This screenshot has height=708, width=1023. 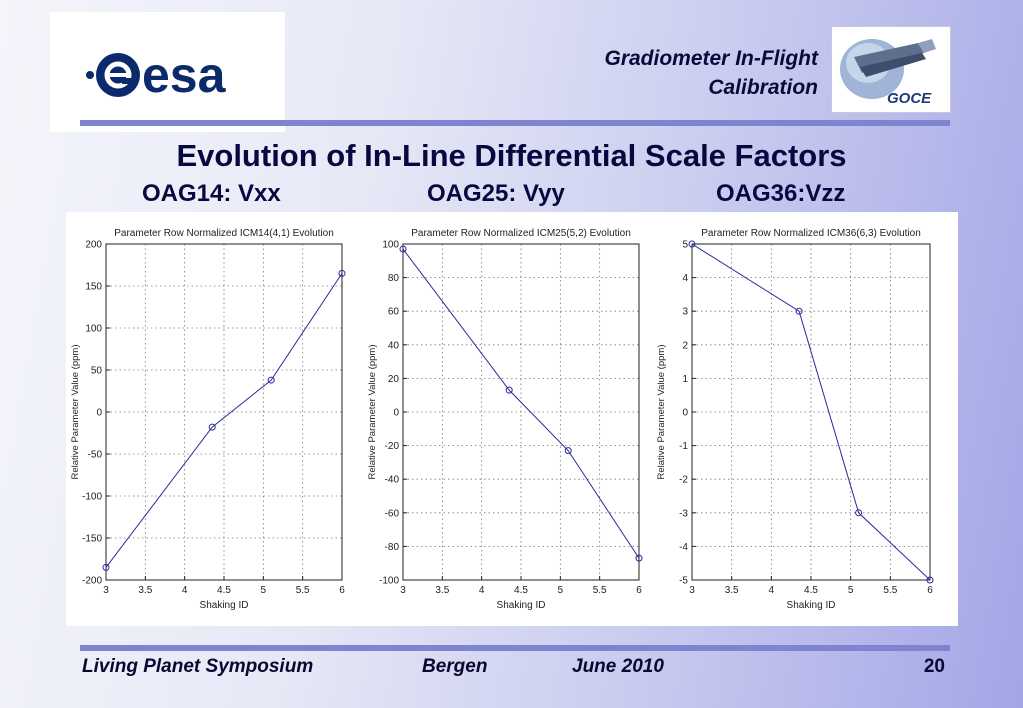 What do you see at coordinates (685, 278) in the screenshot?
I see `y-tick-label: 4` at bounding box center [685, 278].